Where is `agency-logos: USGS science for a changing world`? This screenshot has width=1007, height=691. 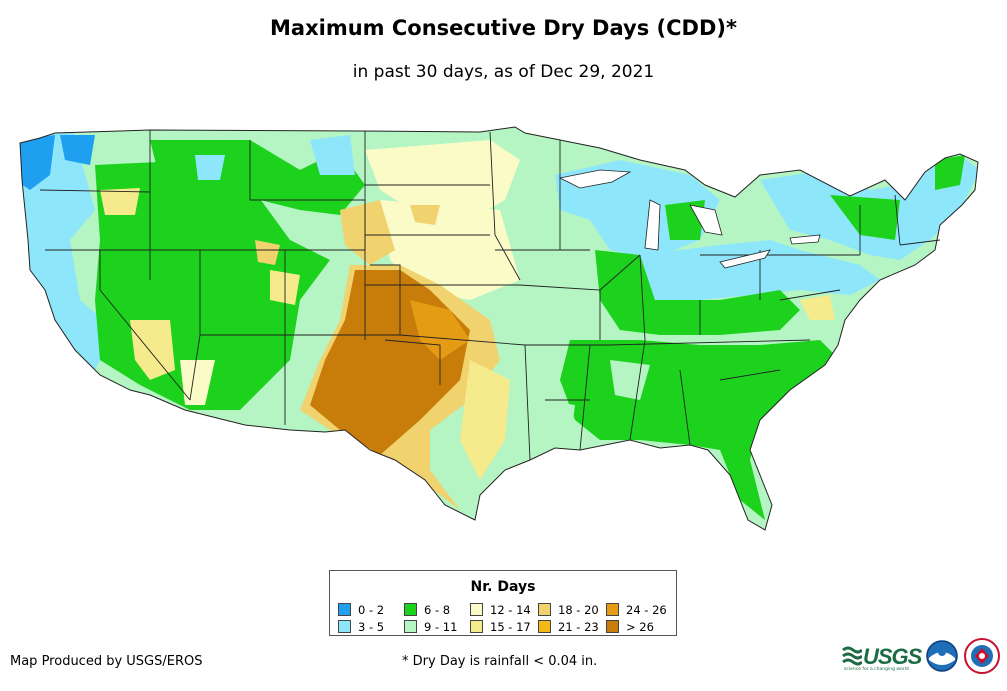 agency-logos: USGS science for a changing world is located at coordinates (922, 656).